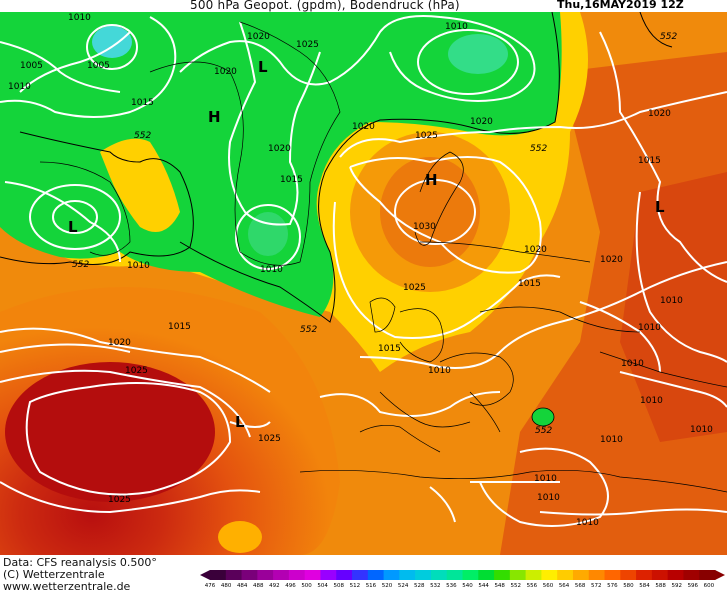 Image resolution: width=727 pixels, height=593 pixels. I want to click on legend-tick-label: 496, so click(290, 586).